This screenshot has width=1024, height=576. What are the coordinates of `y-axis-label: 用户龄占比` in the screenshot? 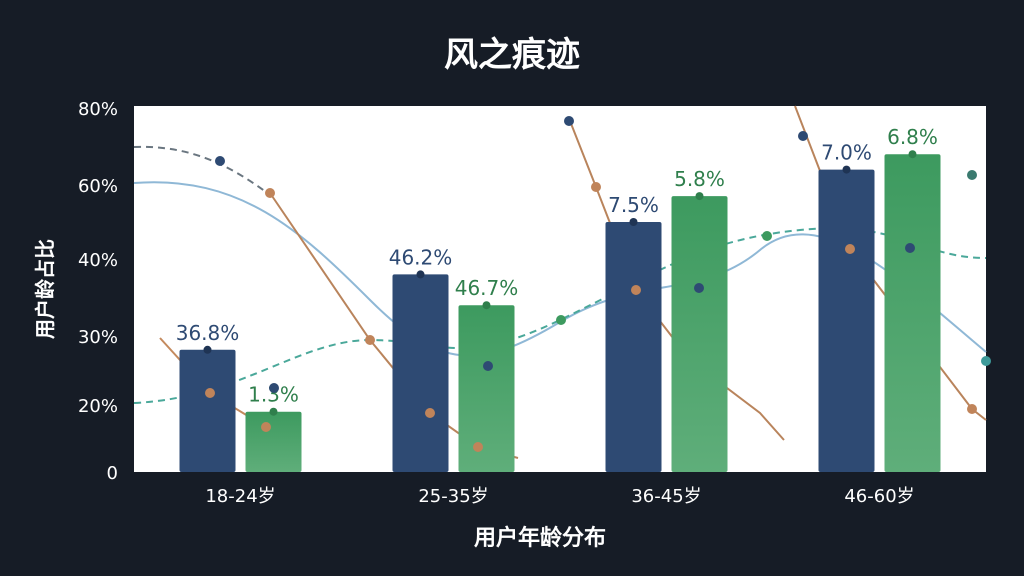 It's located at (45, 289).